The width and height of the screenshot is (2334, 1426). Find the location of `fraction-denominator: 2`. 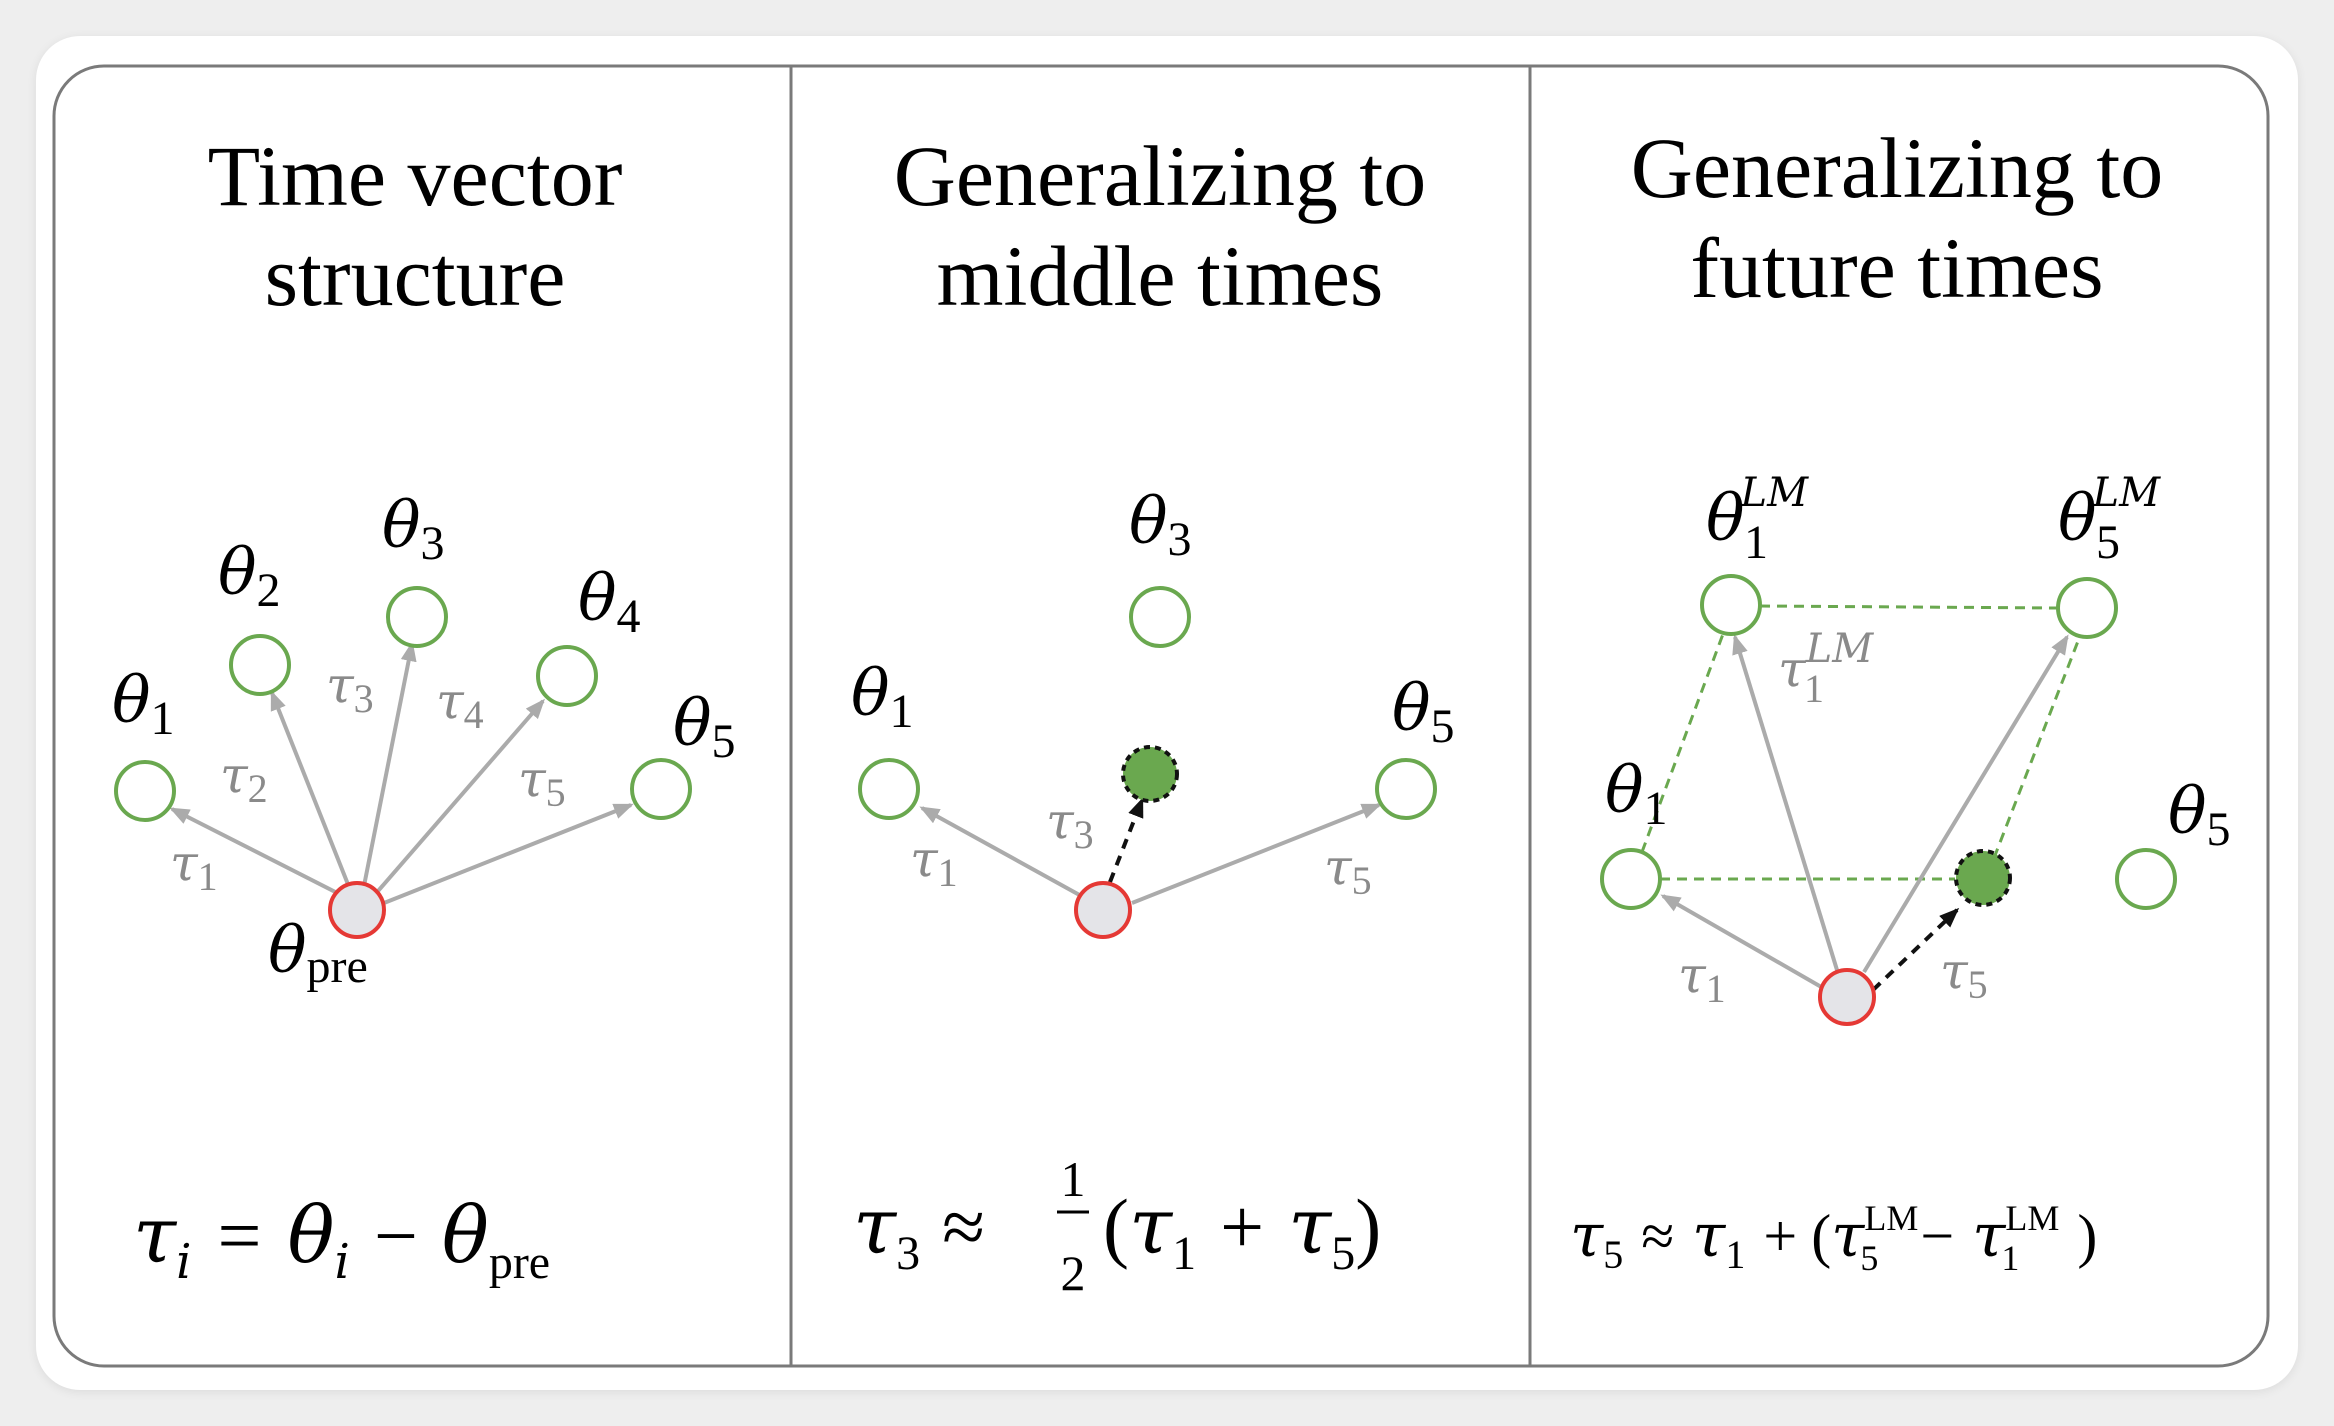

fraction-denominator: 2 is located at coordinates (1073, 1273).